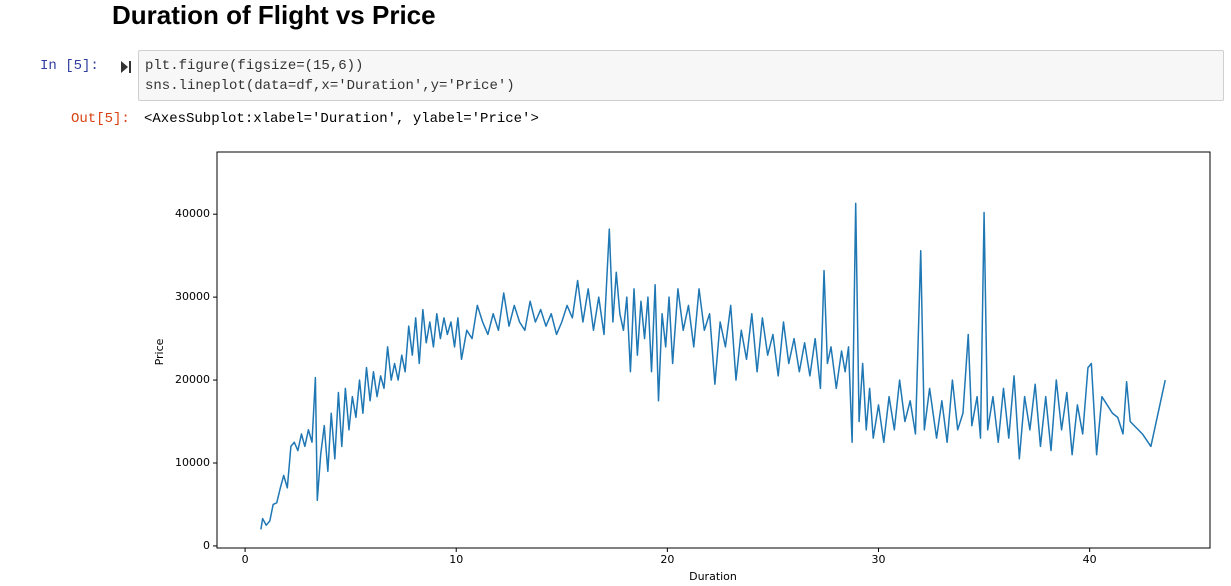 The height and width of the screenshot is (586, 1231). Describe the element at coordinates (245, 559) in the screenshot. I see `x-tick-label: 0` at that location.